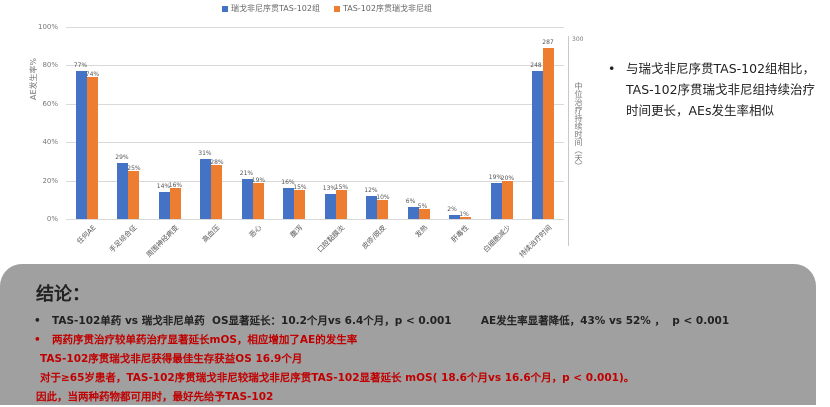  What do you see at coordinates (52, 219) in the screenshot?
I see `y-tick-label: 0%` at bounding box center [52, 219].